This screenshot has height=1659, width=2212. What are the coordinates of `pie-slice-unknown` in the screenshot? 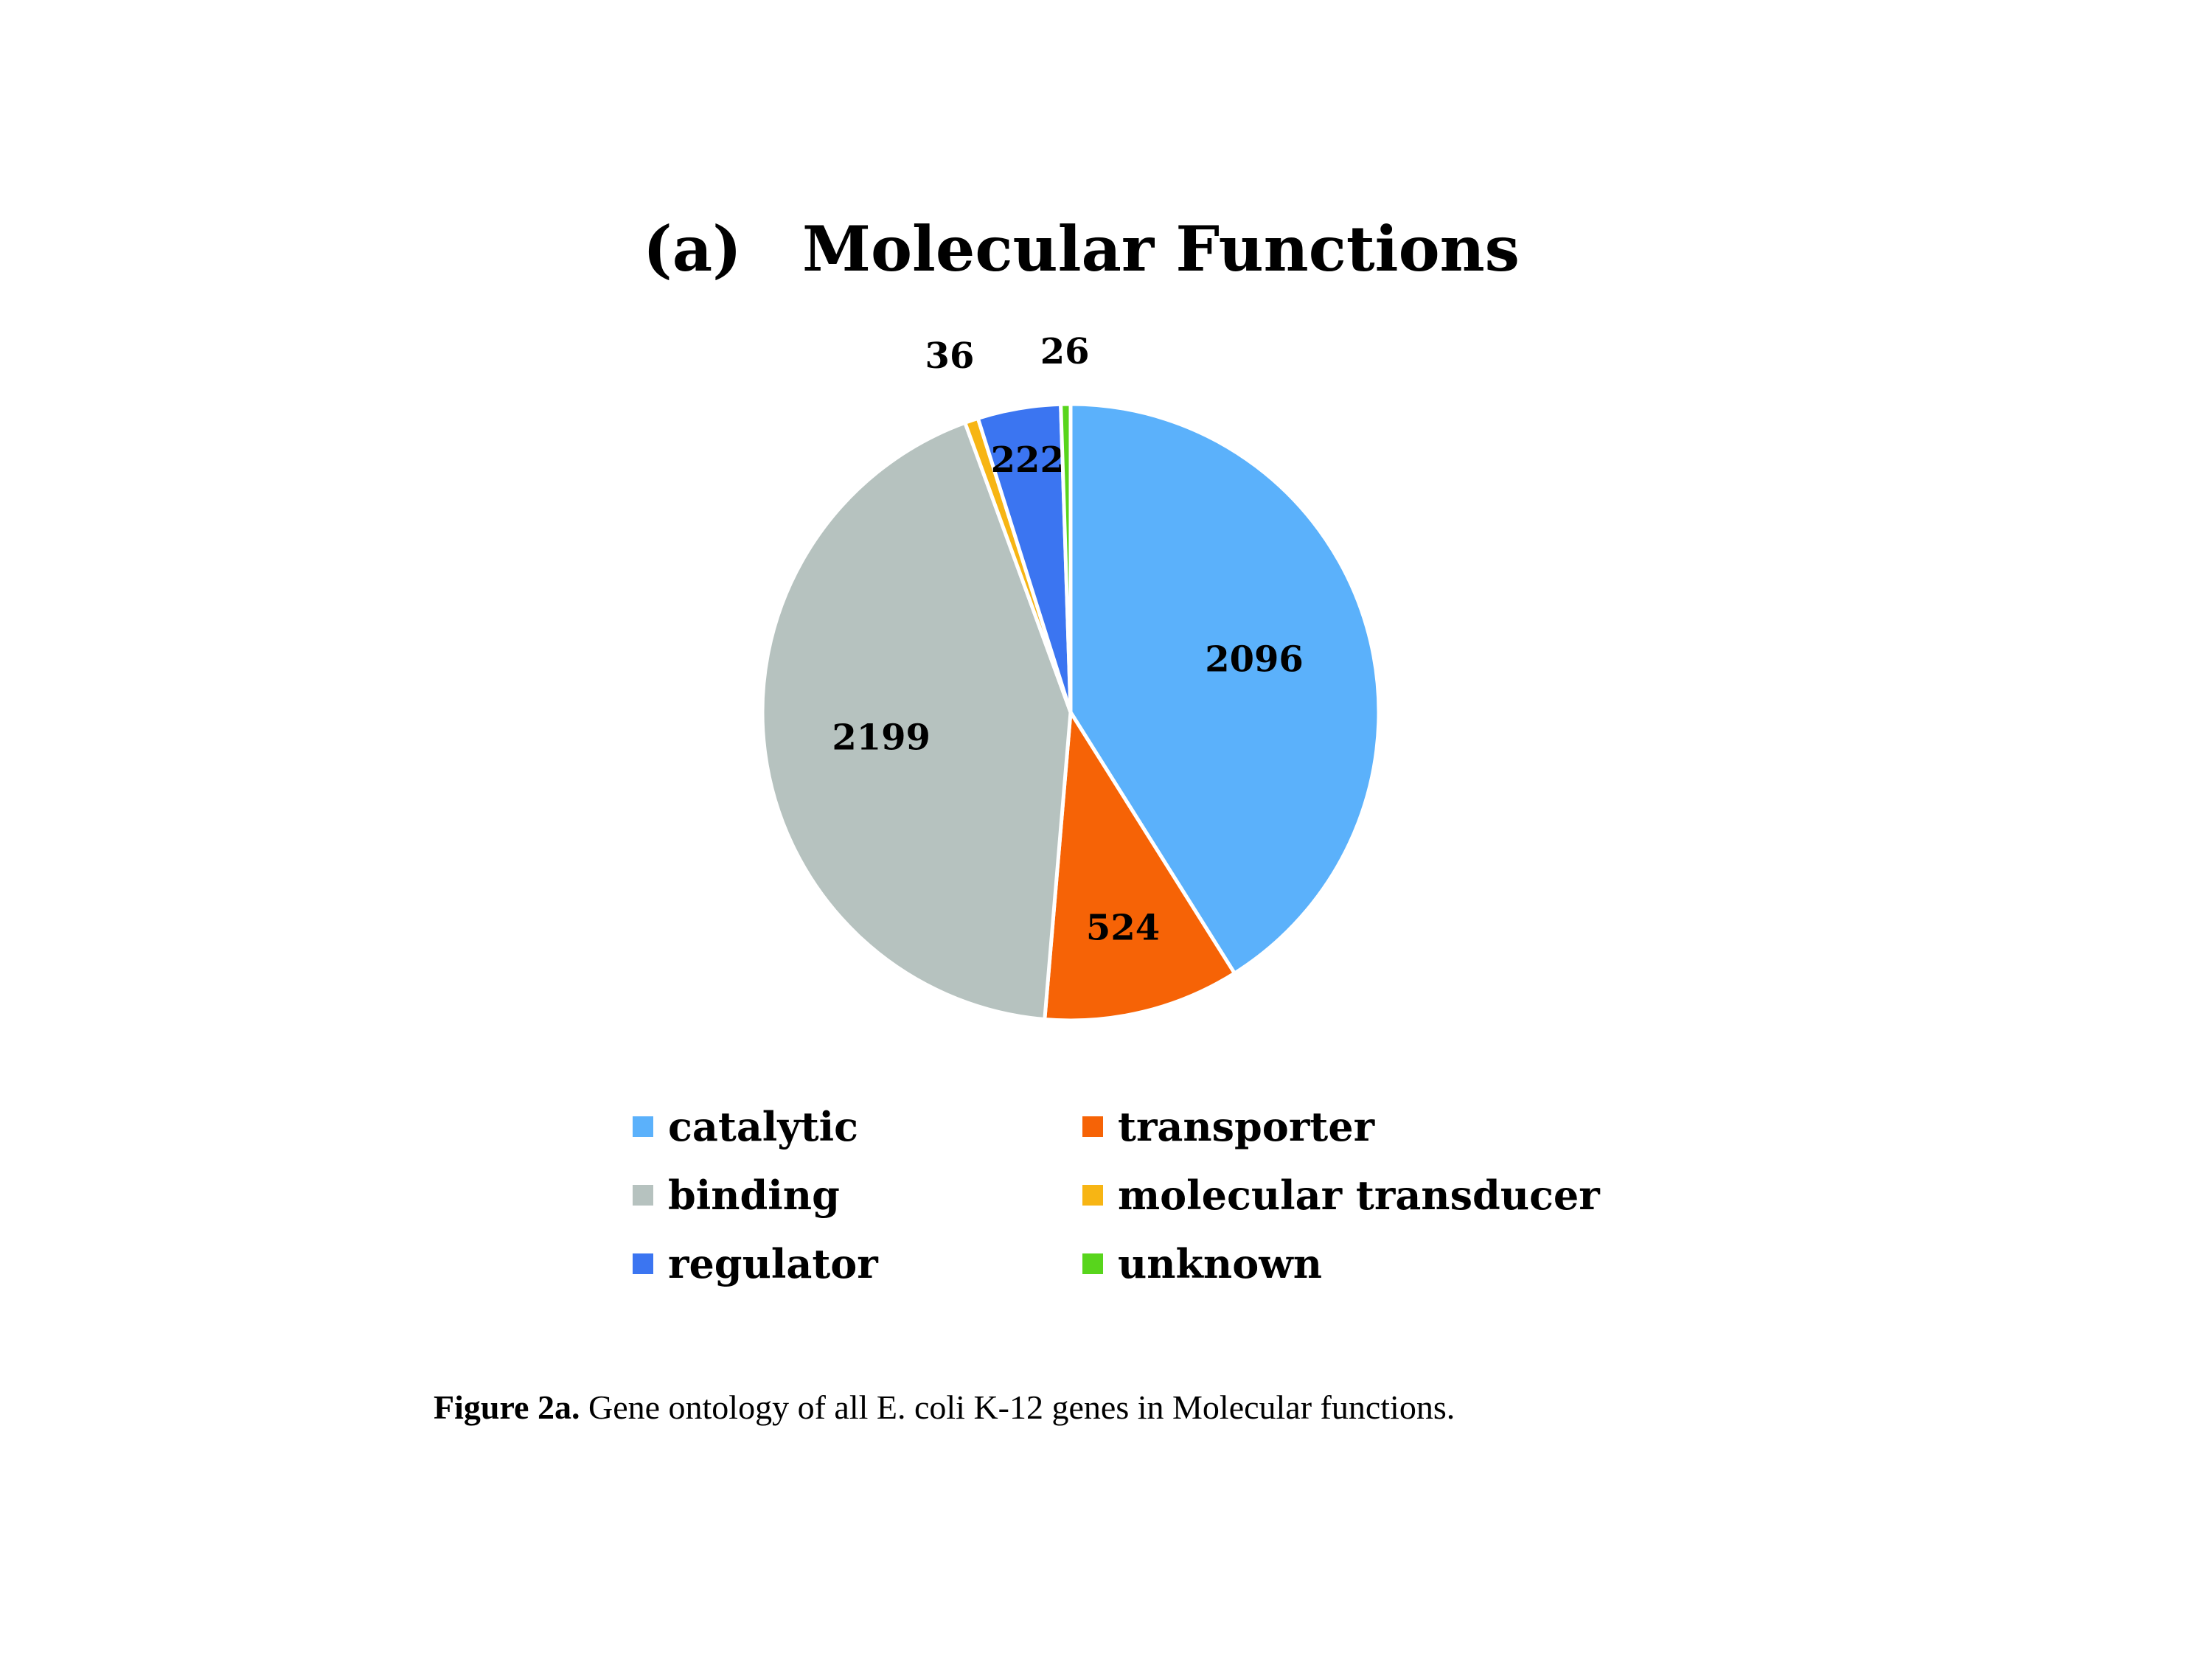 It's located at (1066, 558).